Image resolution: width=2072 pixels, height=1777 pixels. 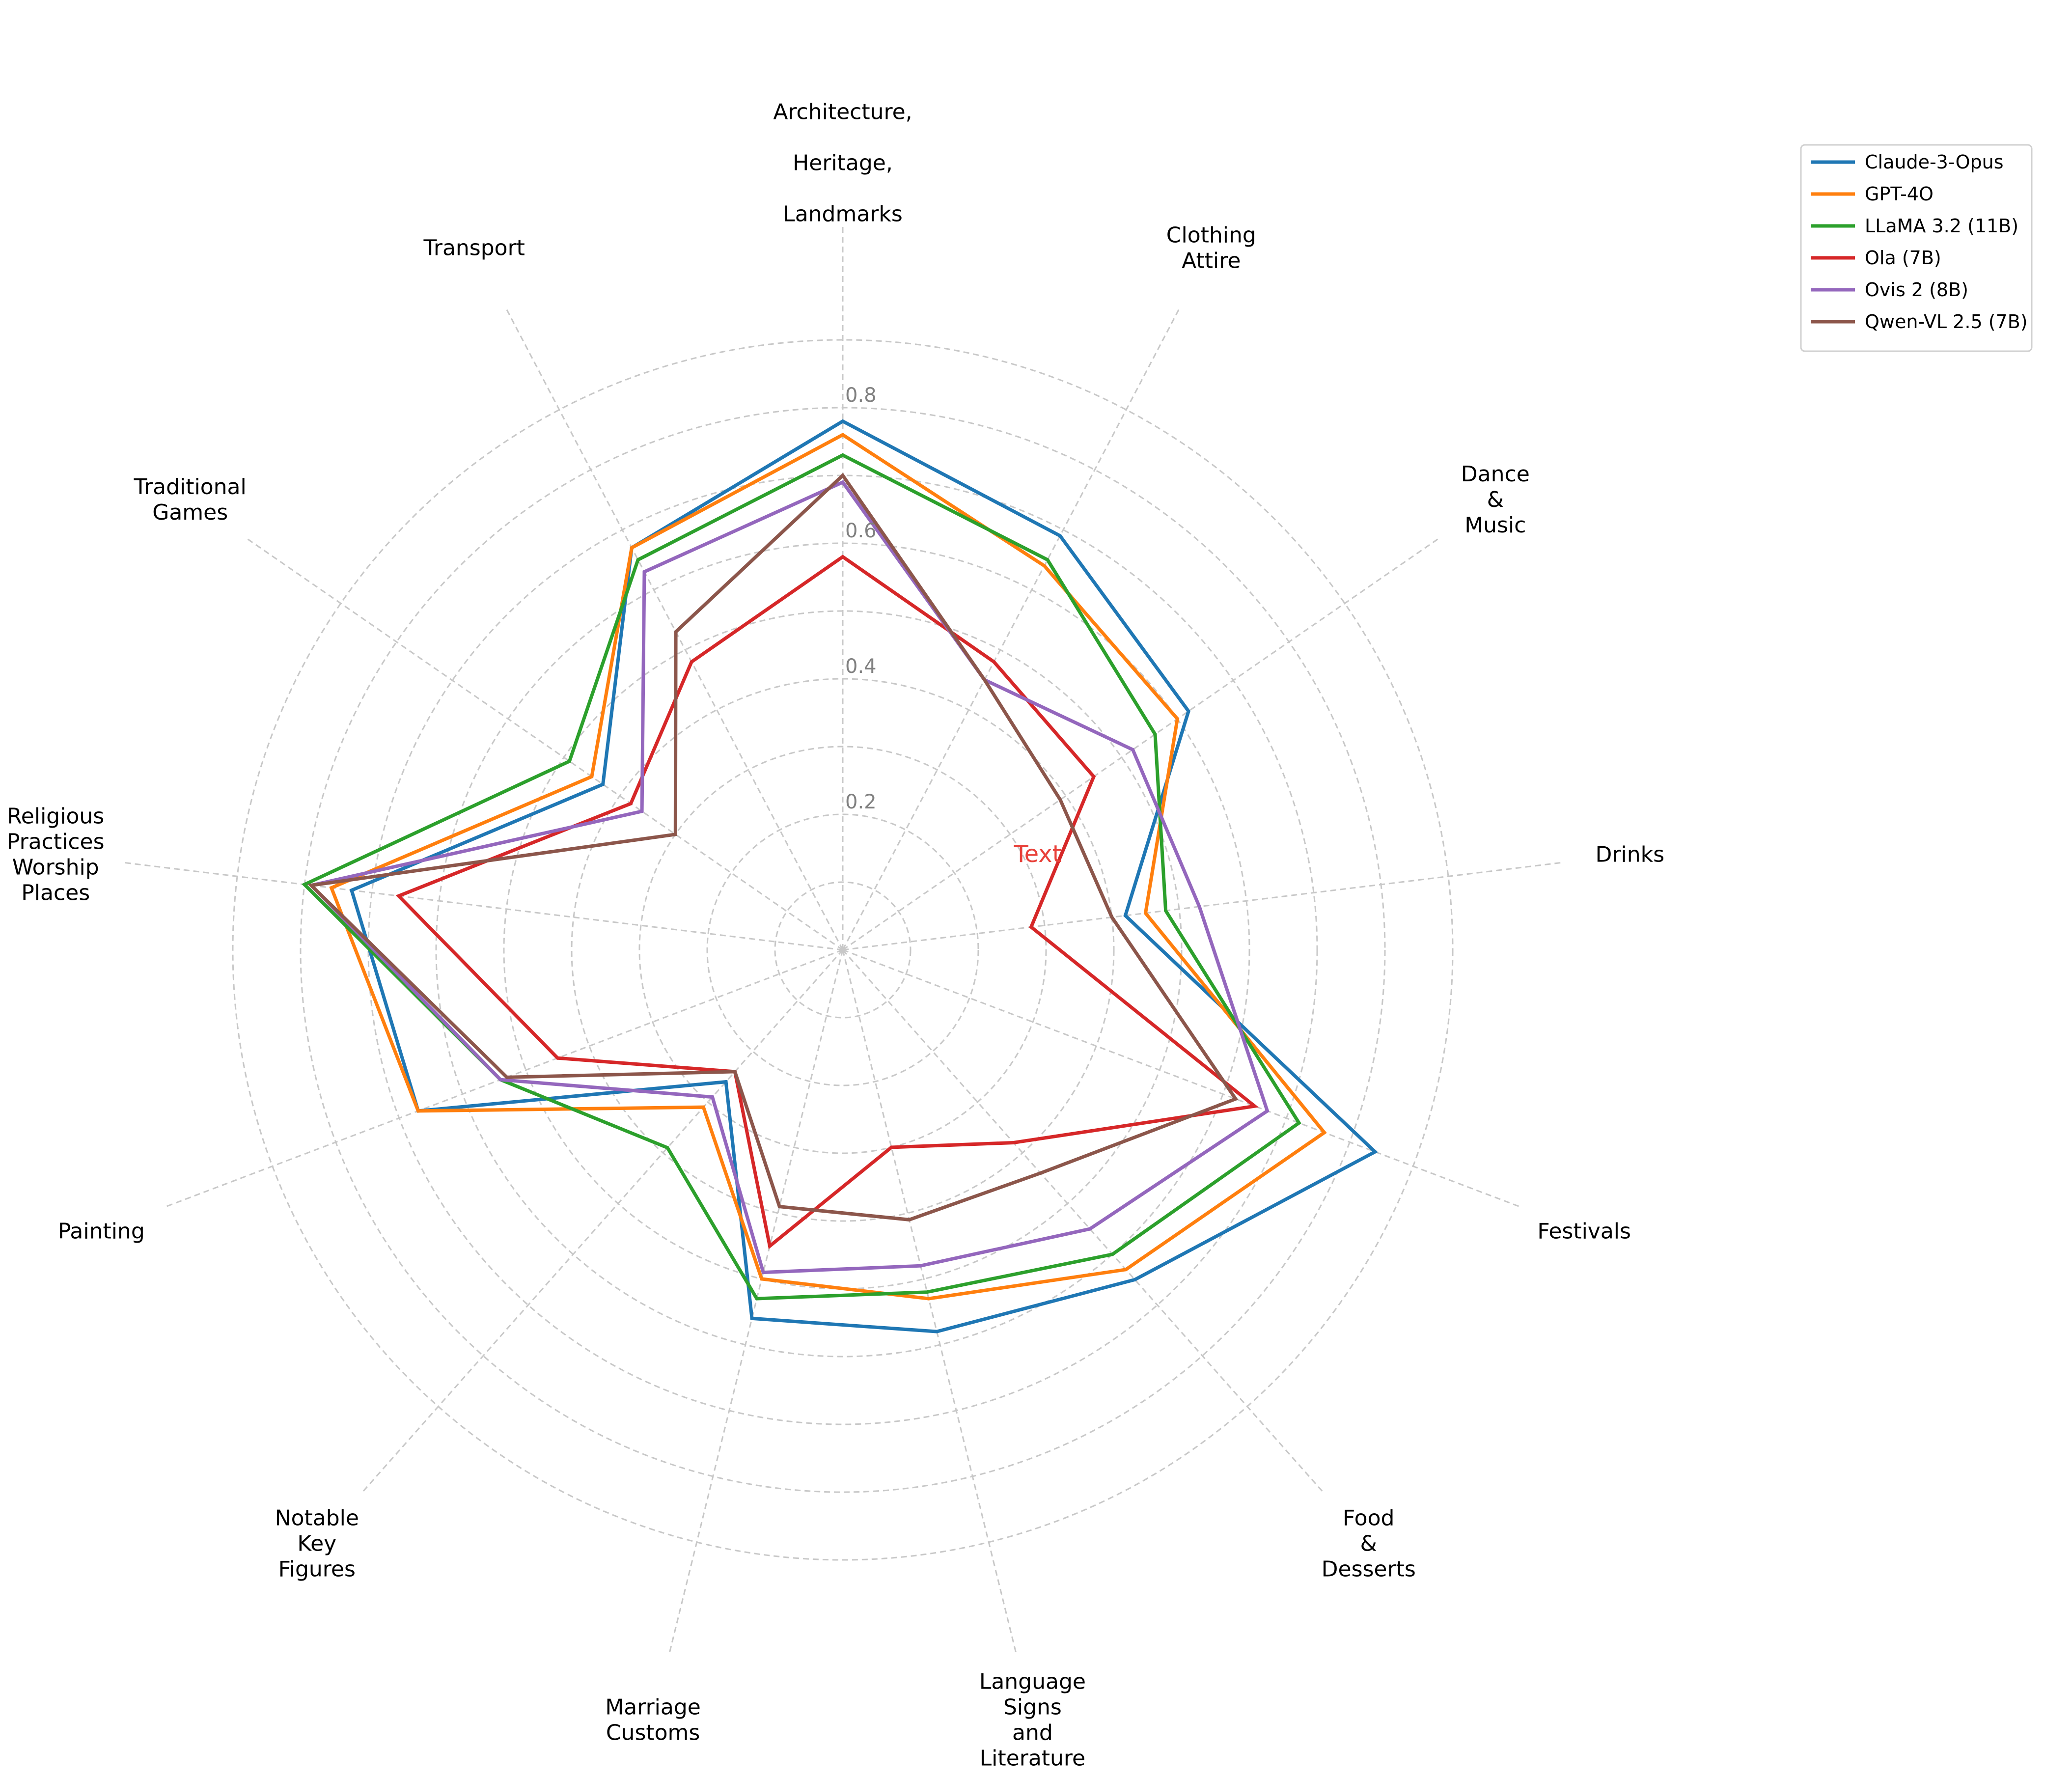 I want to click on category-label-line: Religious, so click(x=55, y=816).